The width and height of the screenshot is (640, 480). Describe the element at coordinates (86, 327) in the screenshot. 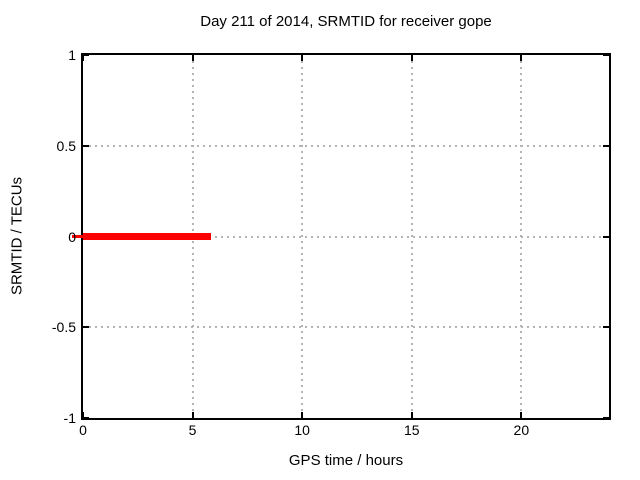

I see `y-tick-left--0.5` at that location.